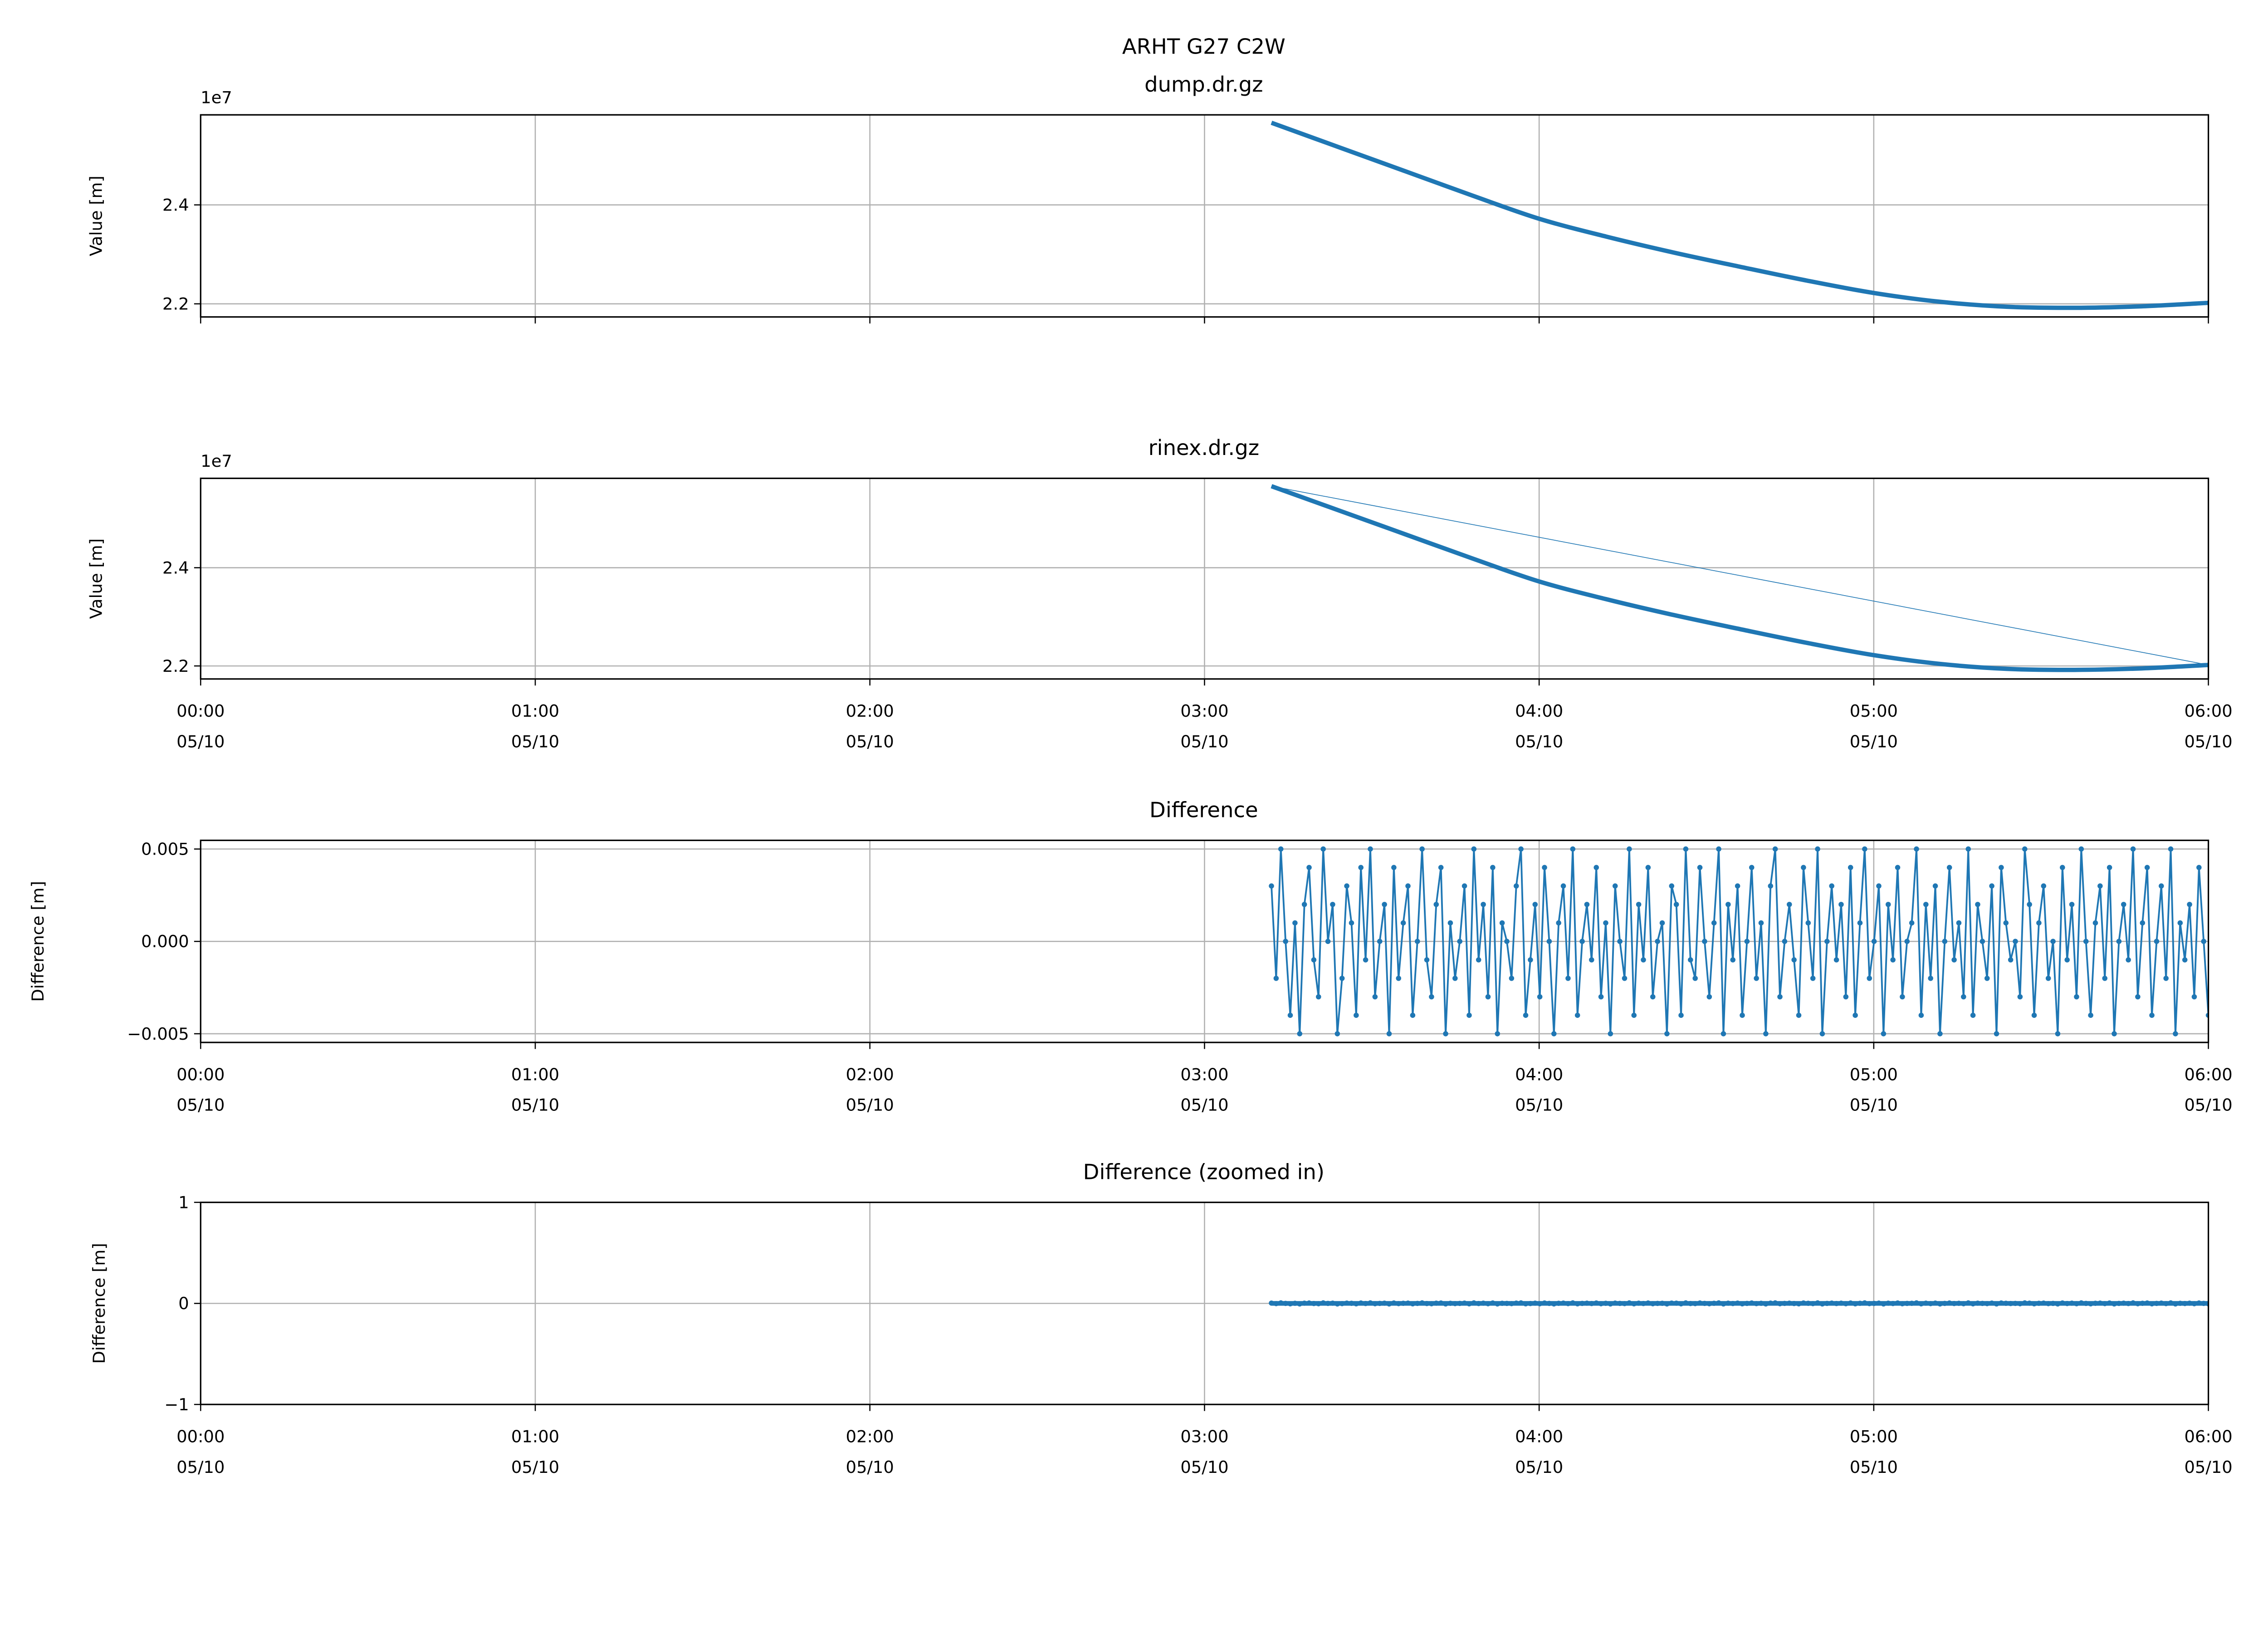 The height and width of the screenshot is (1633, 2268). Describe the element at coordinates (1204, 1074) in the screenshot. I see `x-tick-label-time: 03:00` at that location.